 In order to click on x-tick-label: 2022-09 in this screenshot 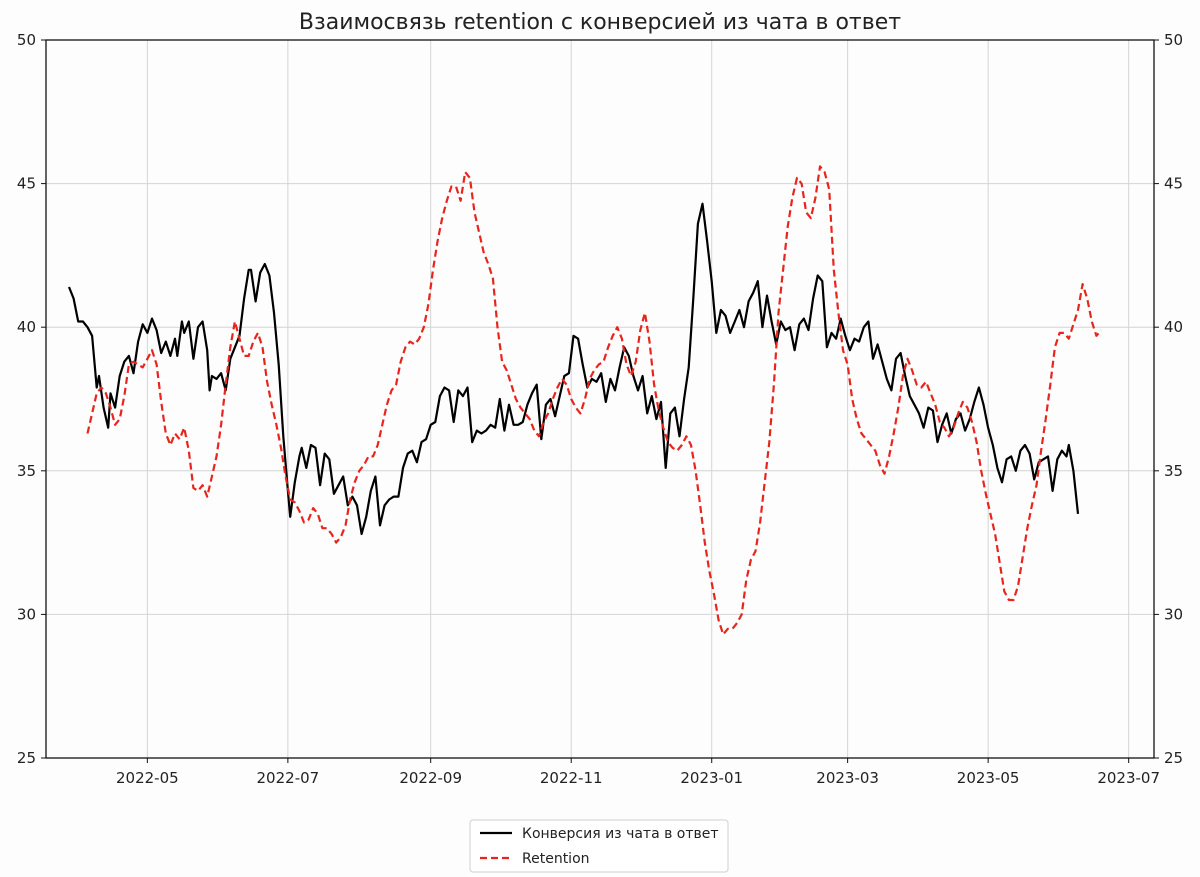, I will do `click(430, 778)`.